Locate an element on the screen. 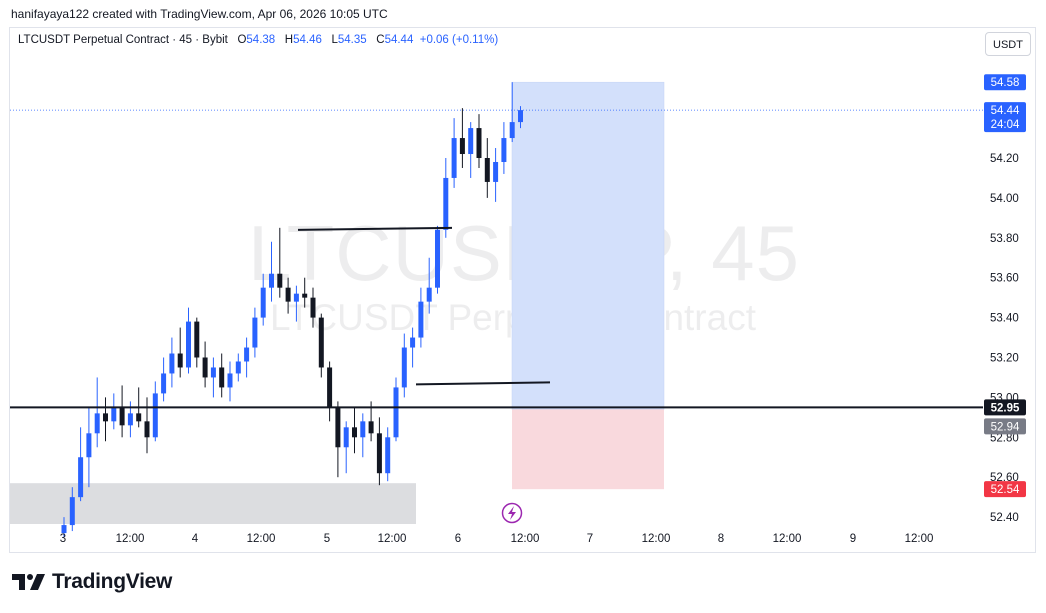 The width and height of the screenshot is (1046, 613). y-axis-tick-label: 53.60 is located at coordinates (1004, 279).